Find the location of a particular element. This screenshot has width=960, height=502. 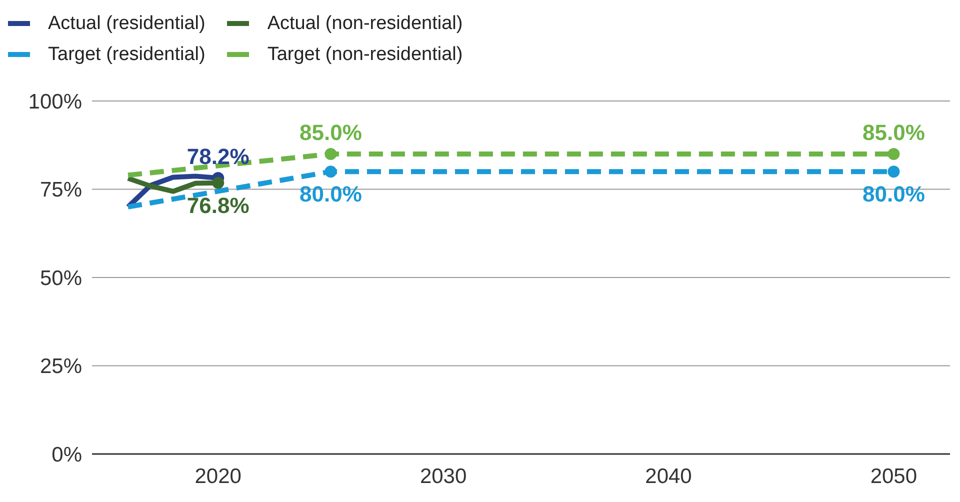

legend-label: Actual (non-residential) is located at coordinates (365, 24).